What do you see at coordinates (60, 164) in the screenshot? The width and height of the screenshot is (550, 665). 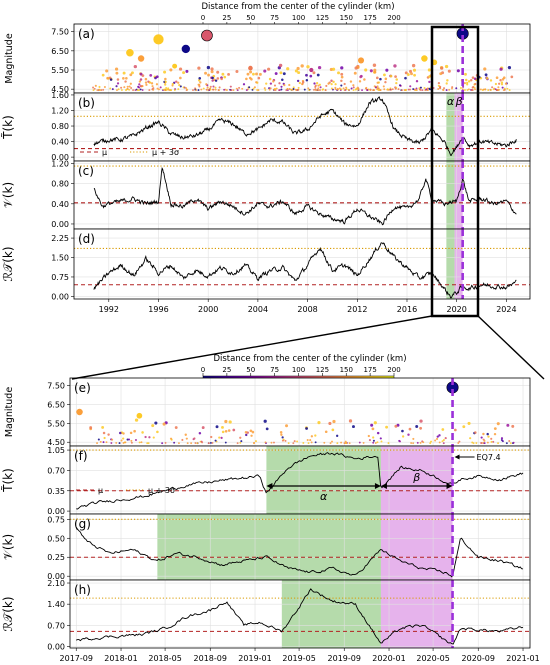 I see `top-y-tick-label: 1.20` at bounding box center [60, 164].